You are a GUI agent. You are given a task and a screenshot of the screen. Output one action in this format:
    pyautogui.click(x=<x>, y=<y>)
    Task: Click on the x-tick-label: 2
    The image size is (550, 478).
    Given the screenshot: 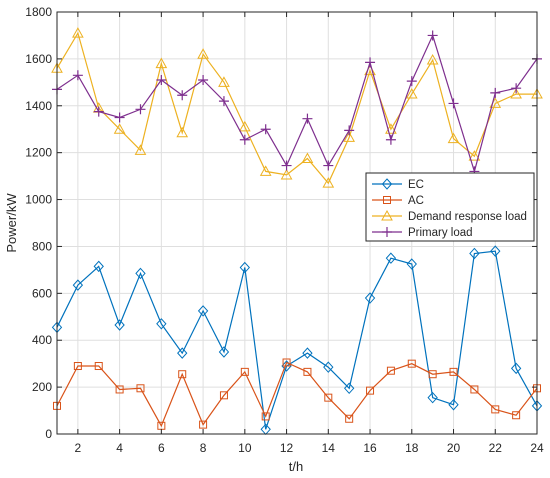 What is the action you would take?
    pyautogui.click(x=78, y=448)
    